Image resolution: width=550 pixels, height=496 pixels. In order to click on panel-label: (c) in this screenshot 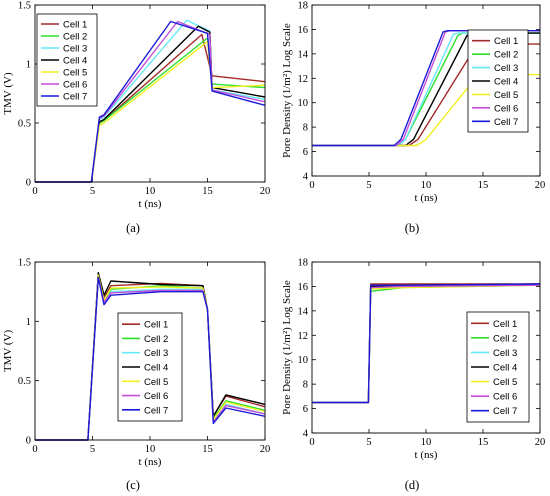, I will do `click(133, 485)`.